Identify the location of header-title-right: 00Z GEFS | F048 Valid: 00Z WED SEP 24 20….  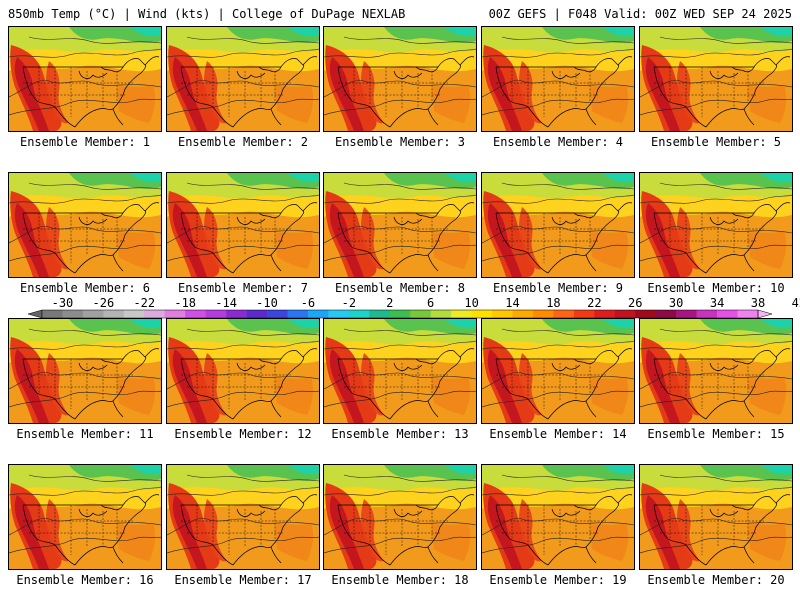
(640, 14).